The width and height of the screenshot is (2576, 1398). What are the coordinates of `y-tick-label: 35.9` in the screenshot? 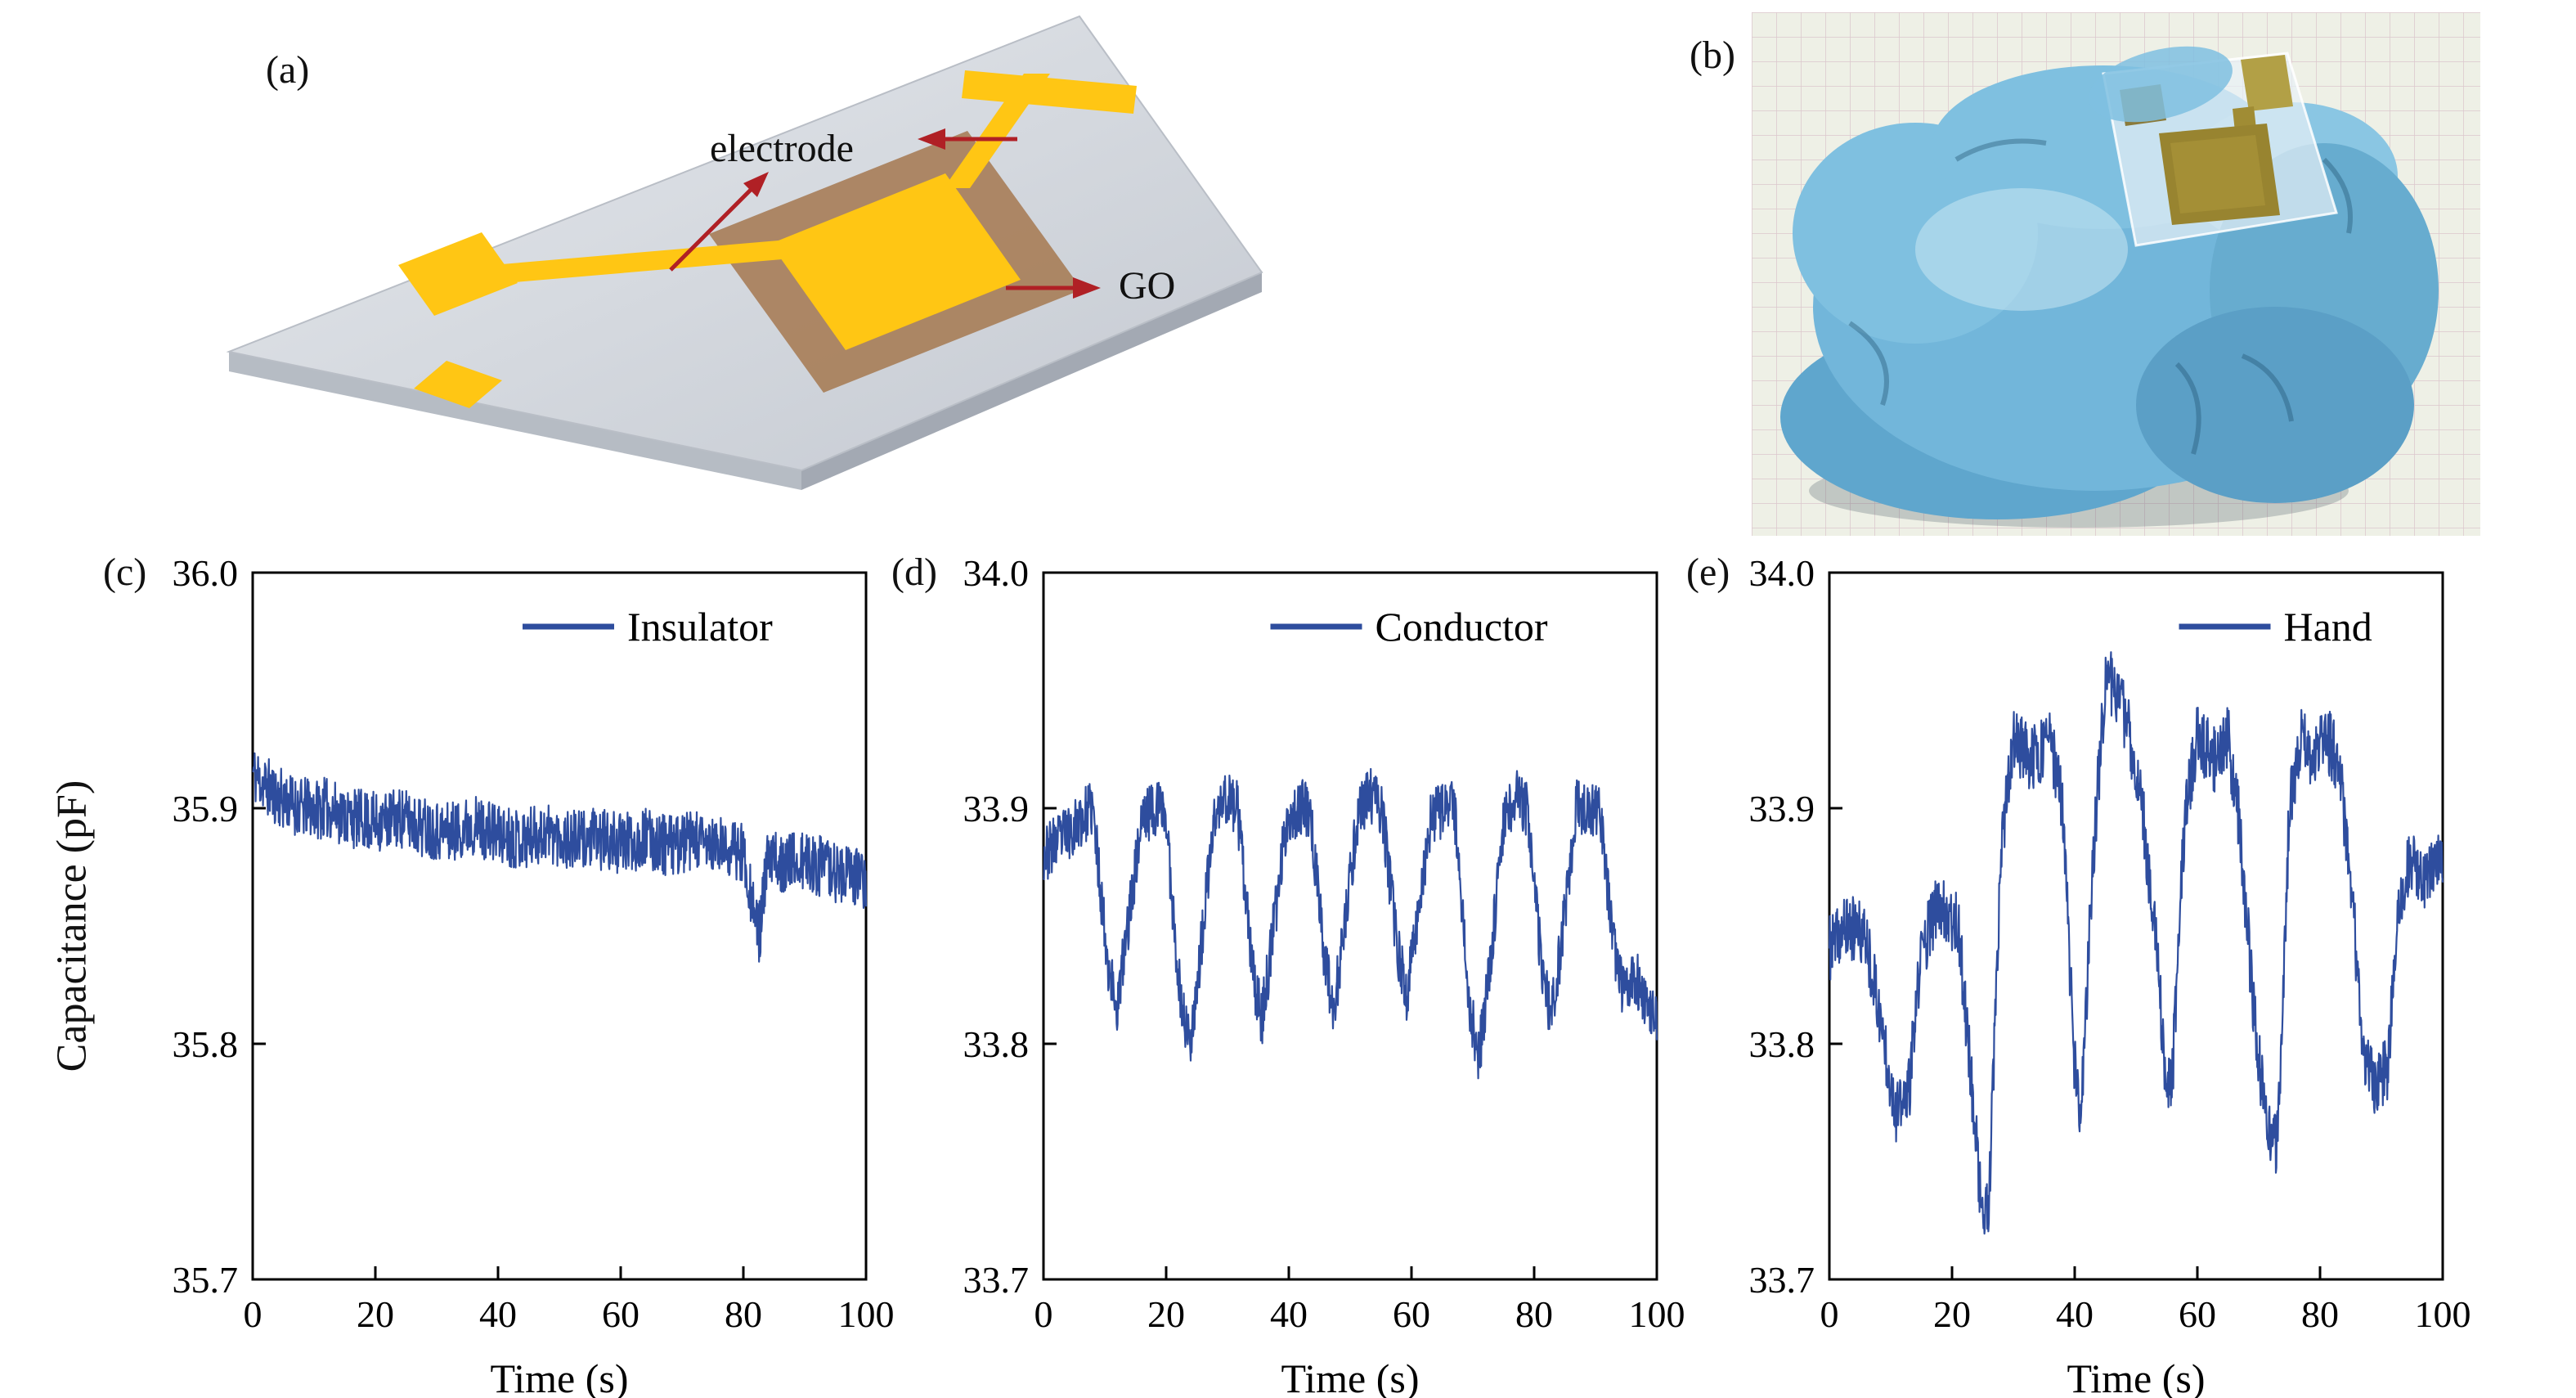 It's located at (206, 809).